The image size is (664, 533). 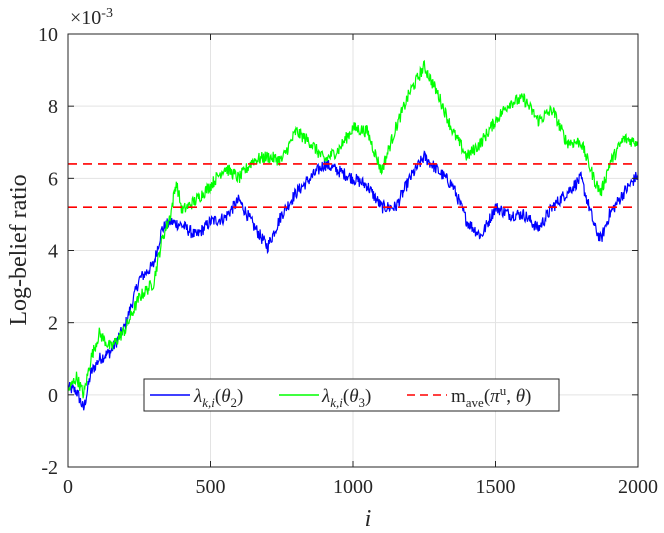 I want to click on legend-label-lambda-theta2: λk,i(θ2), so click(x=218, y=398).